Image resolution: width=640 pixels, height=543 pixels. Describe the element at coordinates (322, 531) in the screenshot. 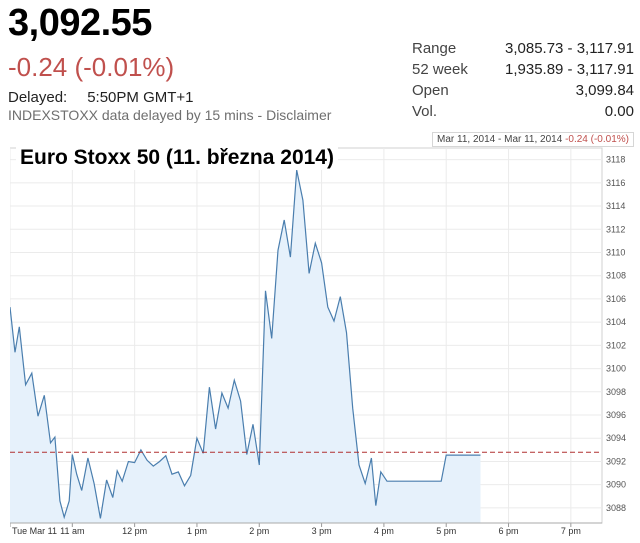

I see `x-tick-label: 3 pm` at that location.